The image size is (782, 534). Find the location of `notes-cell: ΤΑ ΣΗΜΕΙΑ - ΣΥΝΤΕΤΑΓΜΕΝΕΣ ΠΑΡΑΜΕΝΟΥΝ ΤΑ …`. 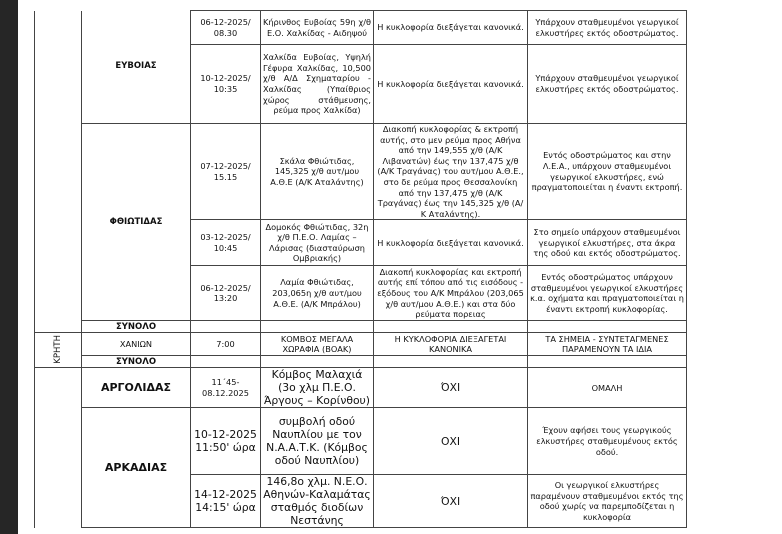

notes-cell: ΤΑ ΣΗΜΕΙΑ - ΣΥΝΤΕΤΑΓΜΕΝΕΣ ΠΑΡΑΜΕΝΟΥΝ ΤΑ … is located at coordinates (607, 344).